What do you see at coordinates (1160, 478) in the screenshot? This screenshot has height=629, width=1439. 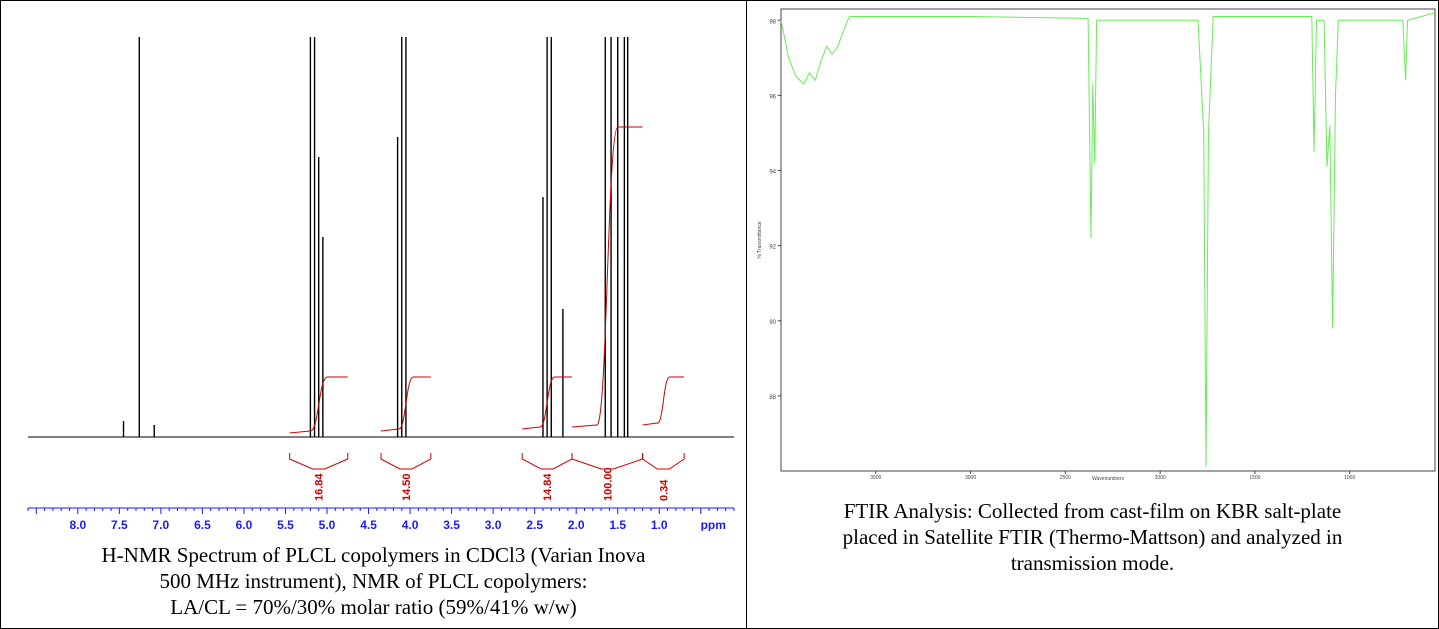 I see `ftir-x-tick-label: 2000` at bounding box center [1160, 478].